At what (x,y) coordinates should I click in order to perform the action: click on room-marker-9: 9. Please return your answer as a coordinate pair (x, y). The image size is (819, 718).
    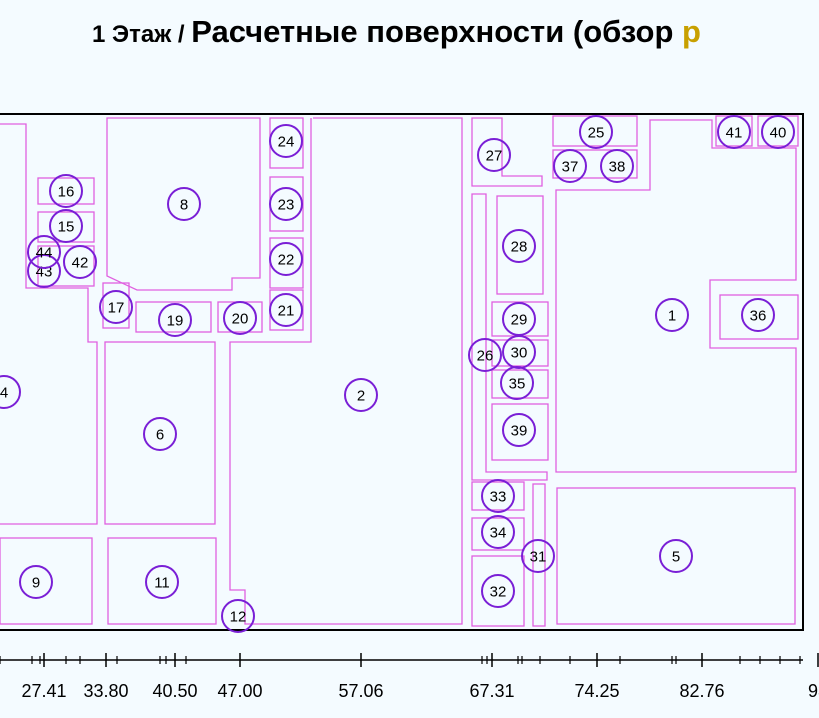
    Looking at the image, I should click on (36, 582).